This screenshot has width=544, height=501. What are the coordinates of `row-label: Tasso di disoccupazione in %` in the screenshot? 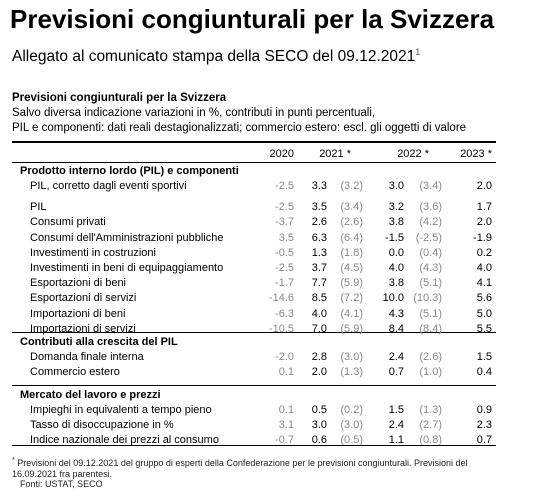 It's located at (102, 425).